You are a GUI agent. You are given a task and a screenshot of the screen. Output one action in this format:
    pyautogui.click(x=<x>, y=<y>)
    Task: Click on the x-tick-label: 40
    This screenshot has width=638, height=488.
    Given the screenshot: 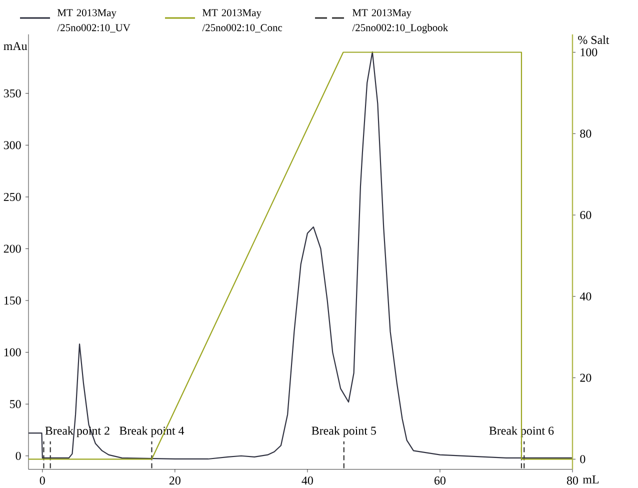 What is the action you would take?
    pyautogui.click(x=307, y=480)
    